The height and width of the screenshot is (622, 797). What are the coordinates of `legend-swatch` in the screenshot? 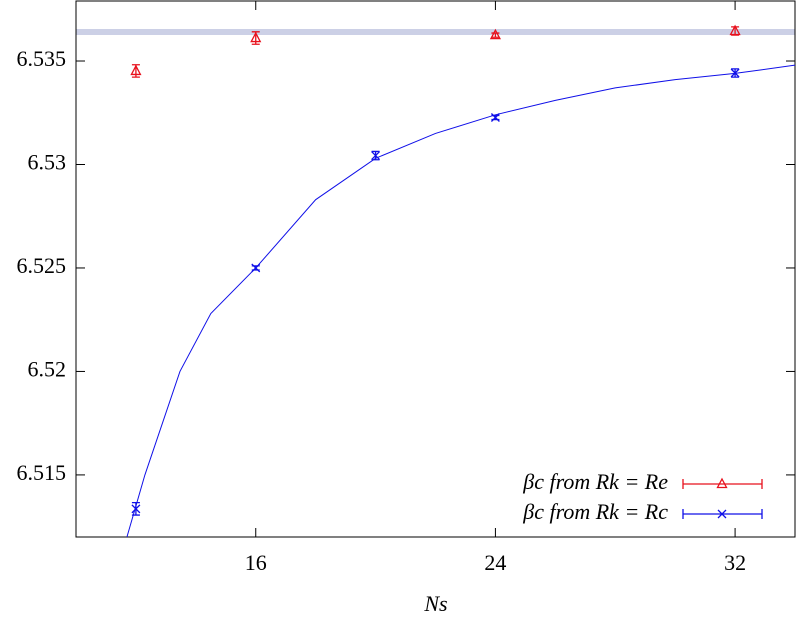 It's located at (722, 484).